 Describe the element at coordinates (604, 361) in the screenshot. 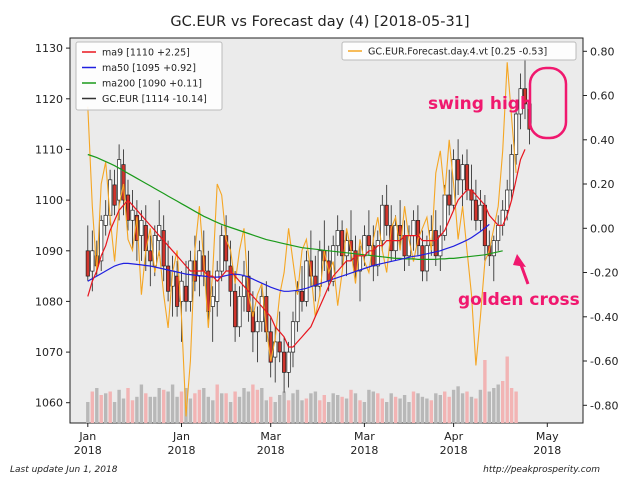

I see `y-right-tick-label: -0.60` at that location.